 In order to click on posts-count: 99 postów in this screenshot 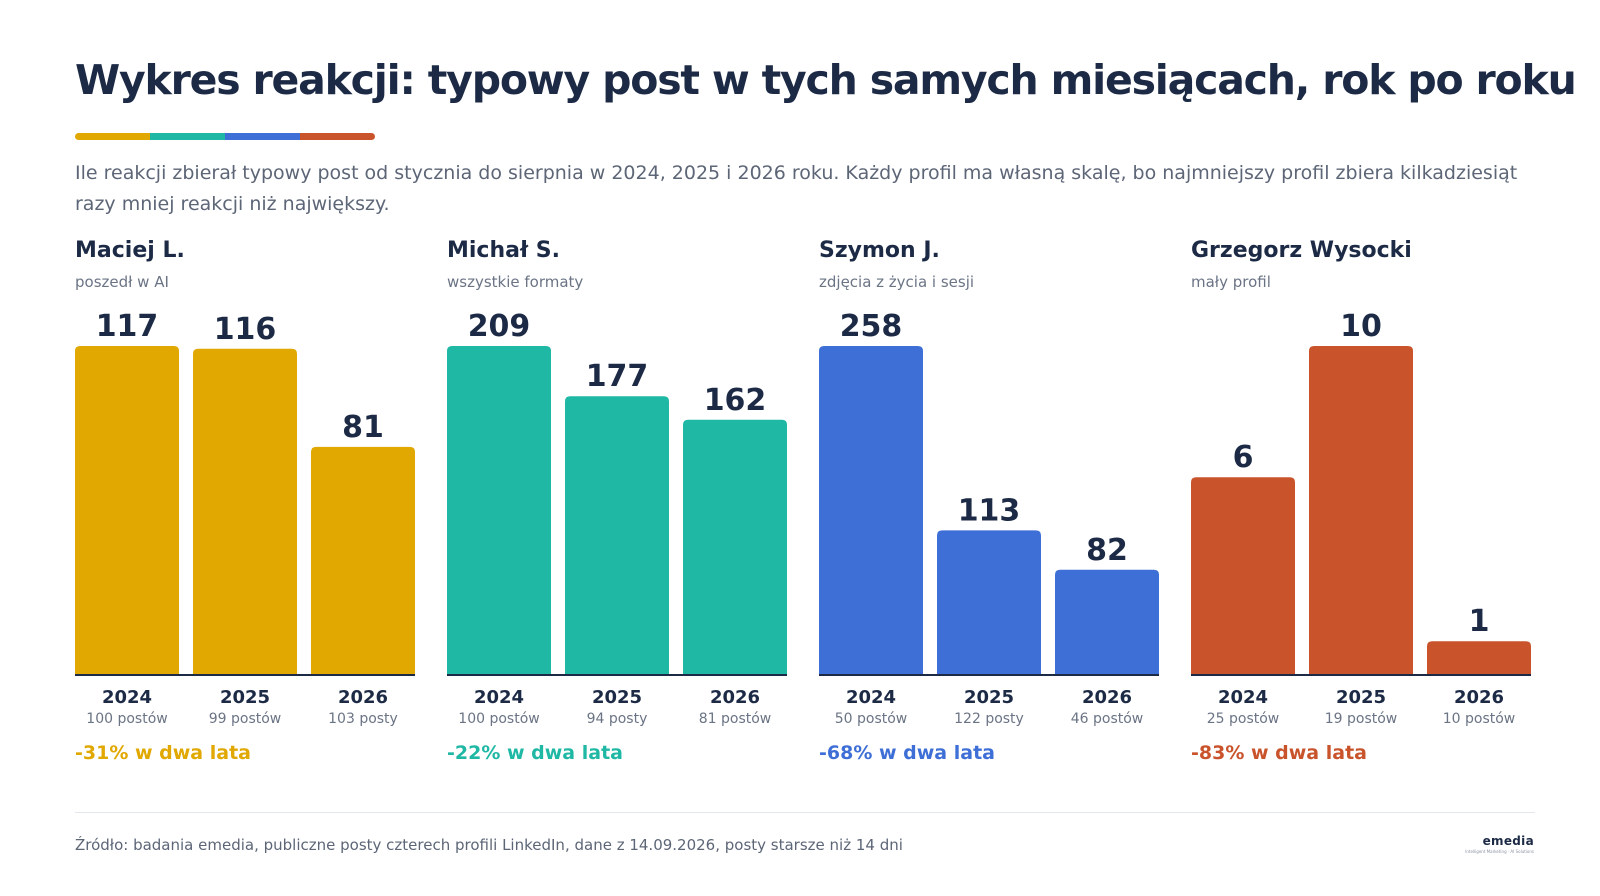, I will do `click(245, 719)`.